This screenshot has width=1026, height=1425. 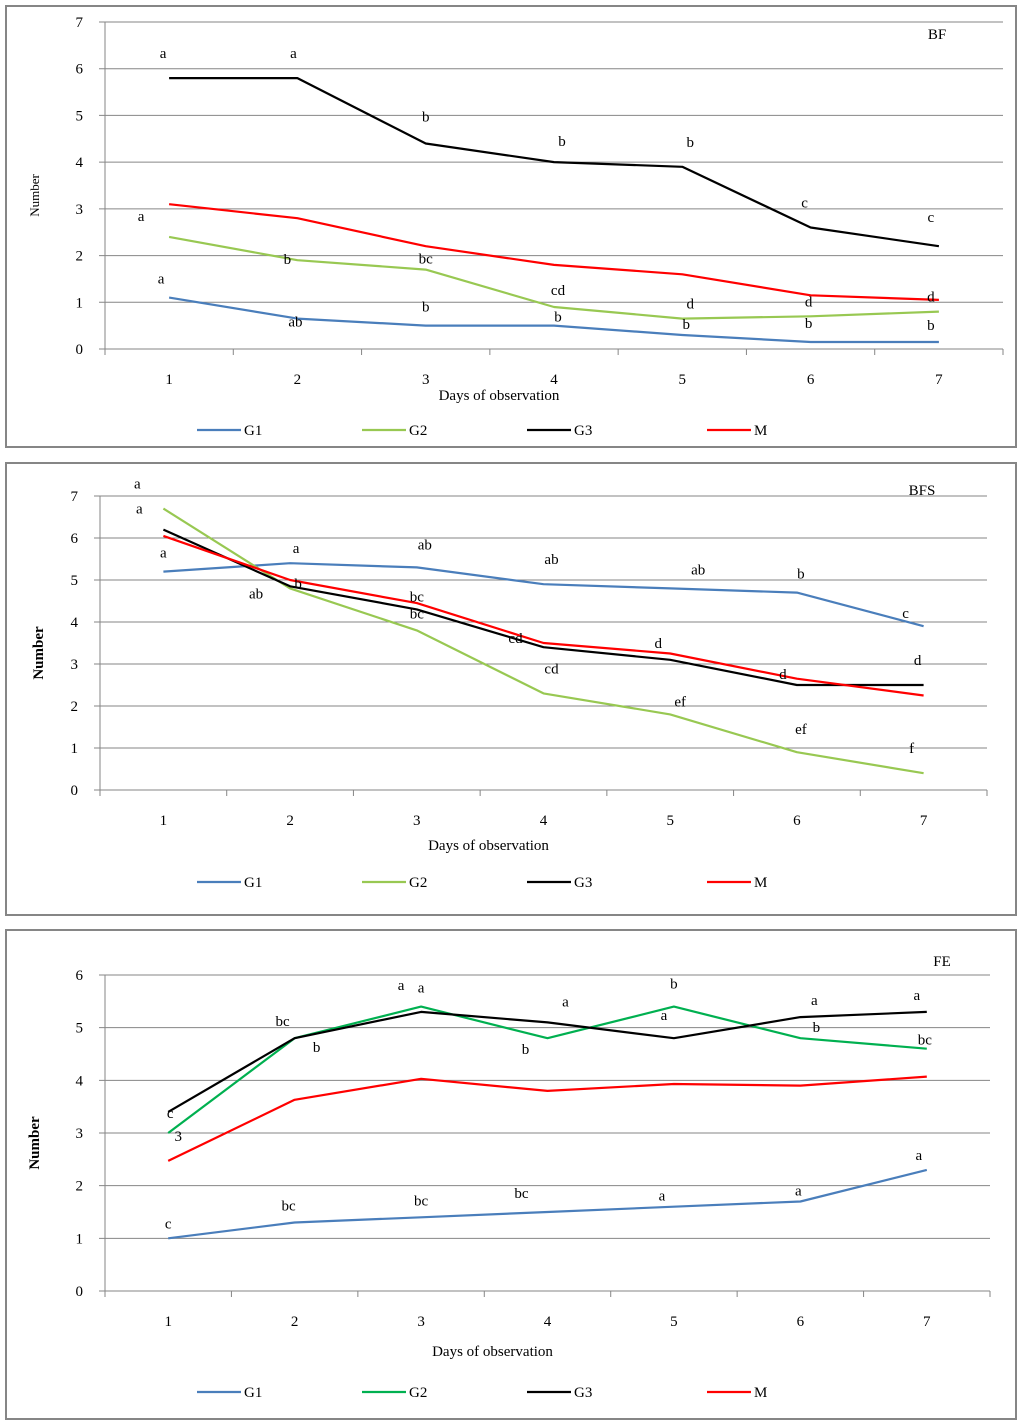 I want to click on significance-letter-g2: 3, so click(x=178, y=1137).